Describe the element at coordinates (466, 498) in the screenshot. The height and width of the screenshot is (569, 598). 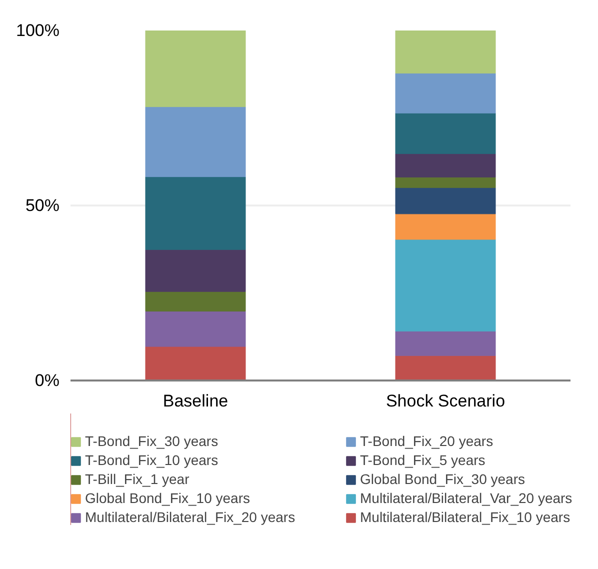
I see `legend-label: Multilateral/Bilateral_Var_20 years` at that location.